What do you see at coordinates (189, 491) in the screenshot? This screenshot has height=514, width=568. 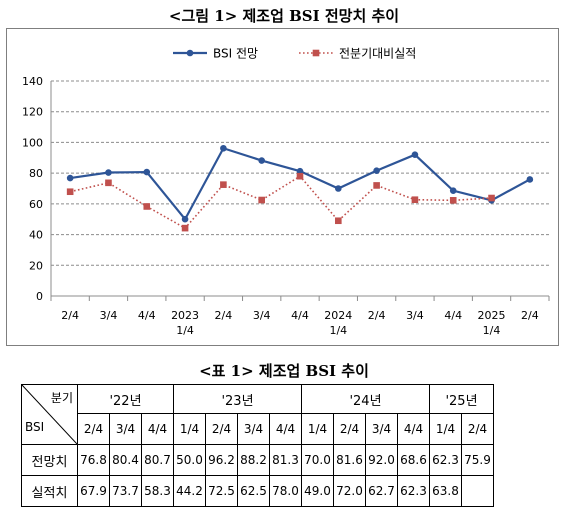 I see `table-cell: 44.2` at bounding box center [189, 491].